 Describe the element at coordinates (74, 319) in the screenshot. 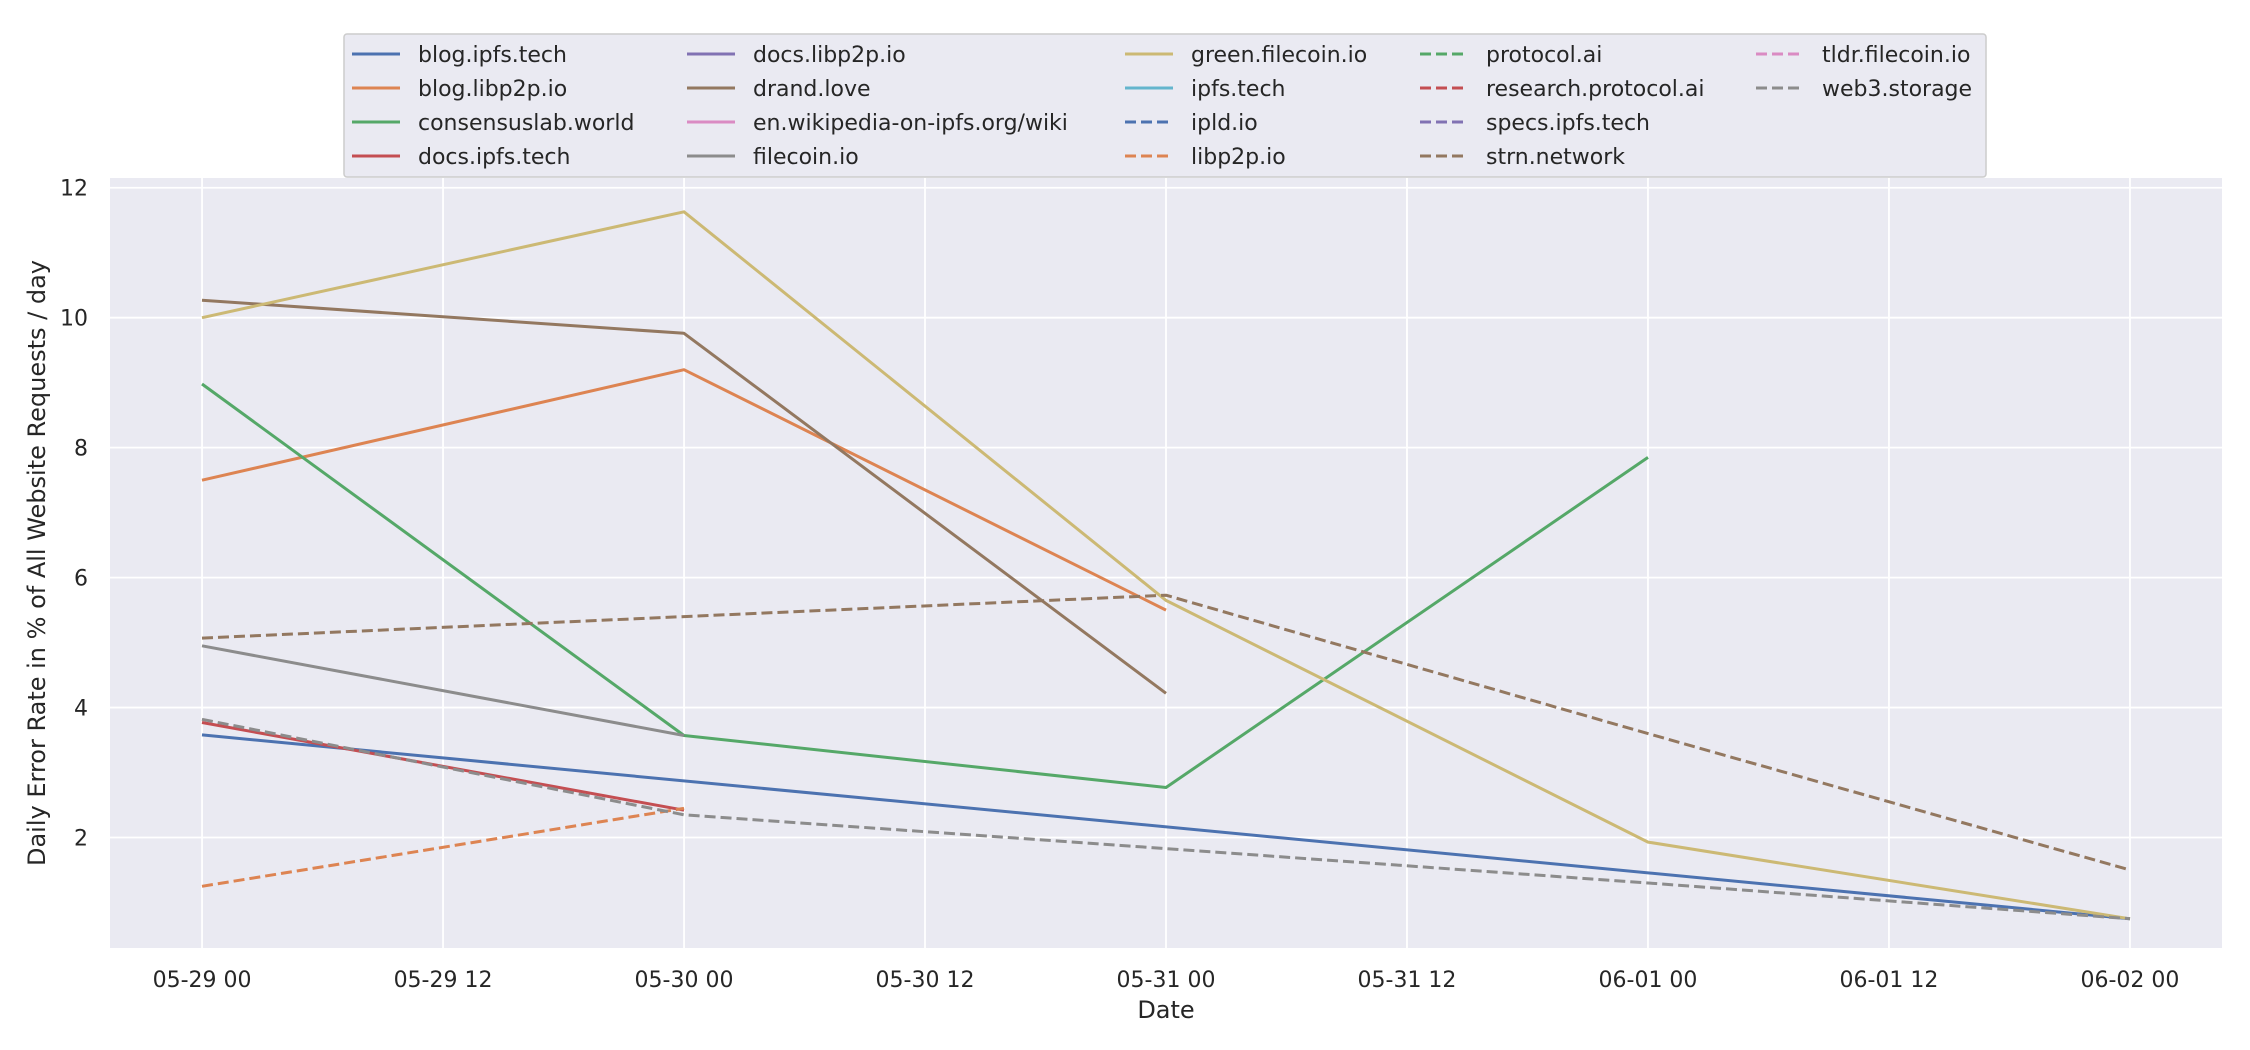

I see `y-tick-label: 10` at that location.